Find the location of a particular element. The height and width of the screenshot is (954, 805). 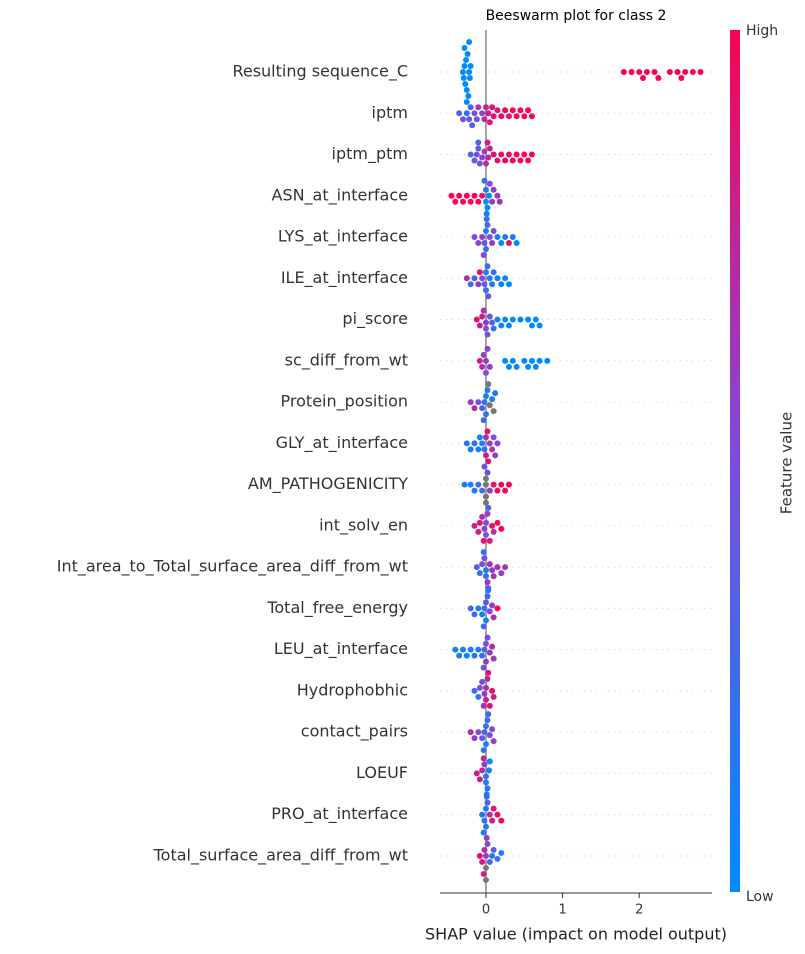

feature-label: contact_pairs is located at coordinates (354, 732).